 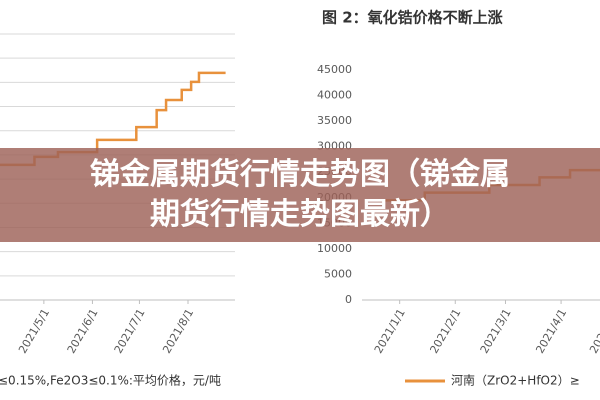 I want to click on y-tick-label: 10000, so click(x=334, y=248).